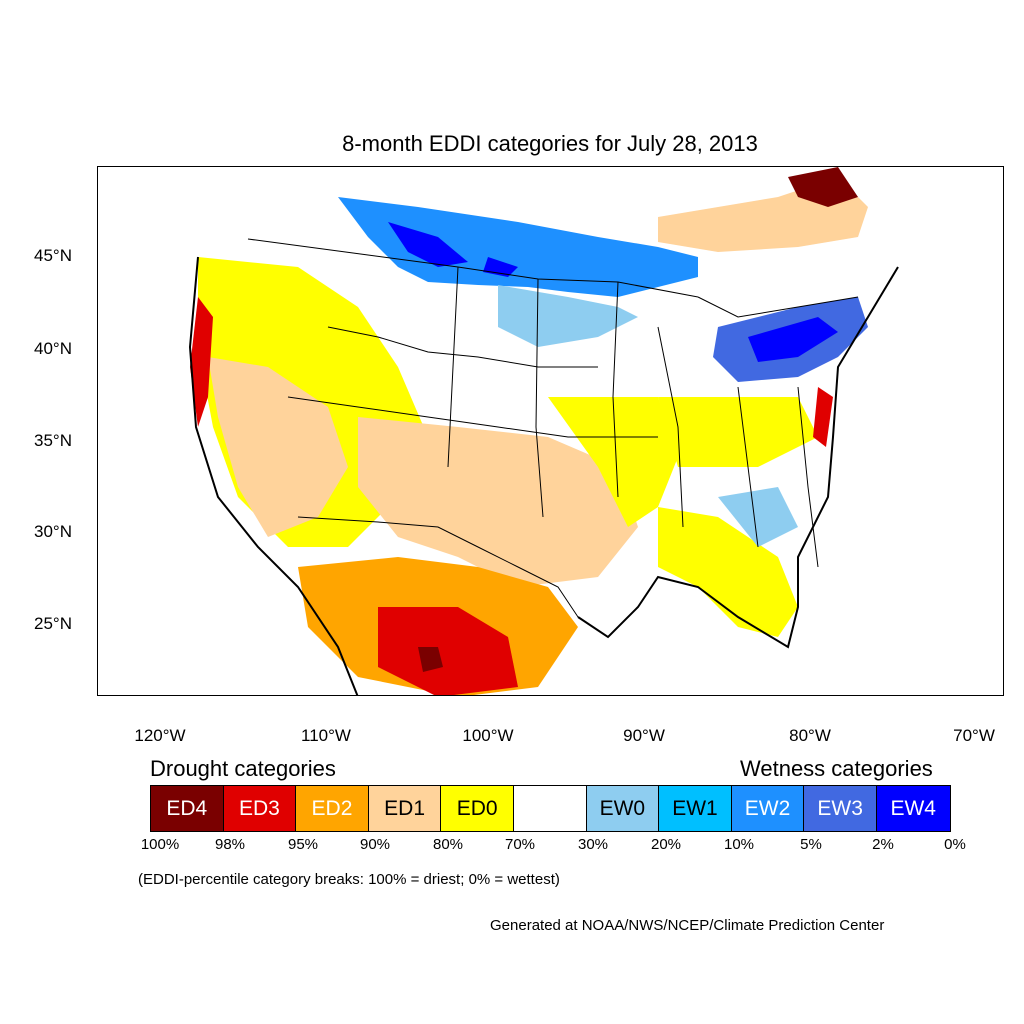 The image size is (1024, 1024). What do you see at coordinates (644, 735) in the screenshot?
I see `lon-label-90: 90°W` at bounding box center [644, 735].